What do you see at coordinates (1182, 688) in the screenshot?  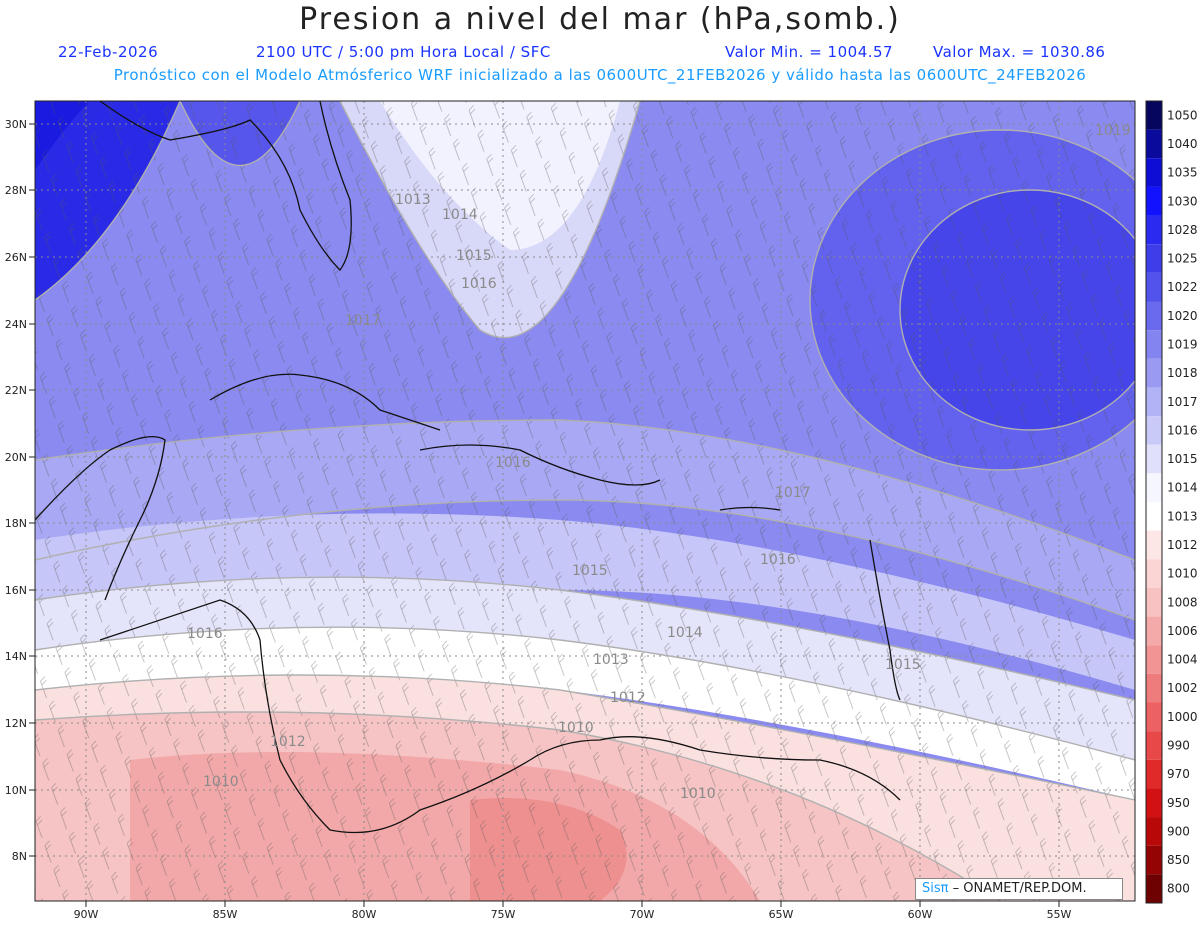 I see `colorbar-label: 1002` at bounding box center [1182, 688].